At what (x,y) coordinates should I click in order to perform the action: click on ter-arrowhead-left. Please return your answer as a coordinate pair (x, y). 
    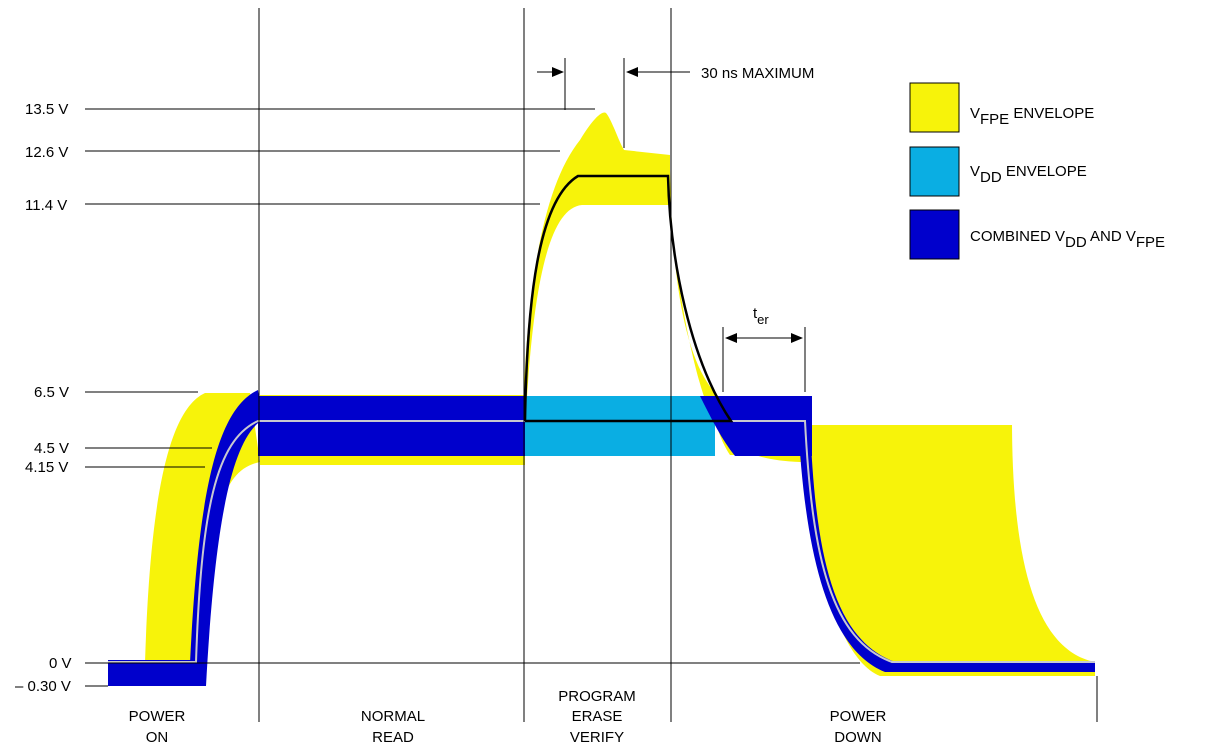
    Looking at the image, I should click on (731, 338).